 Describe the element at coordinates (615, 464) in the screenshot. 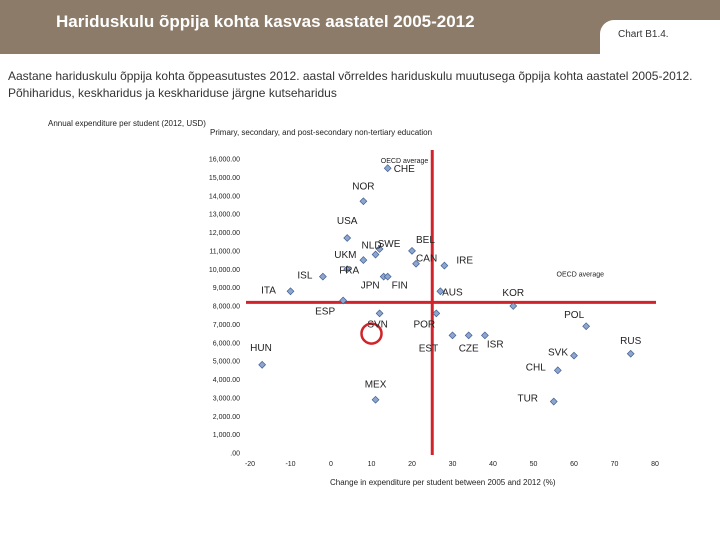

I see `x-tick-label: 70` at that location.